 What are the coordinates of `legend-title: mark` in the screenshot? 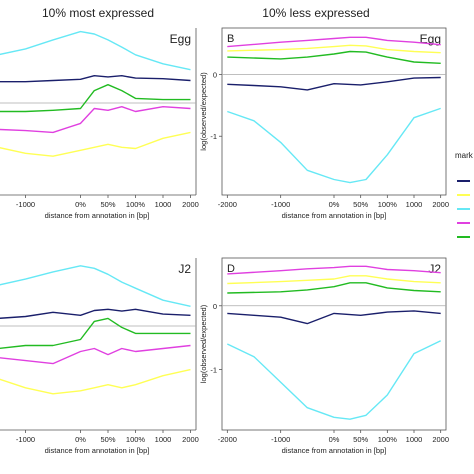 It's located at (464, 155).